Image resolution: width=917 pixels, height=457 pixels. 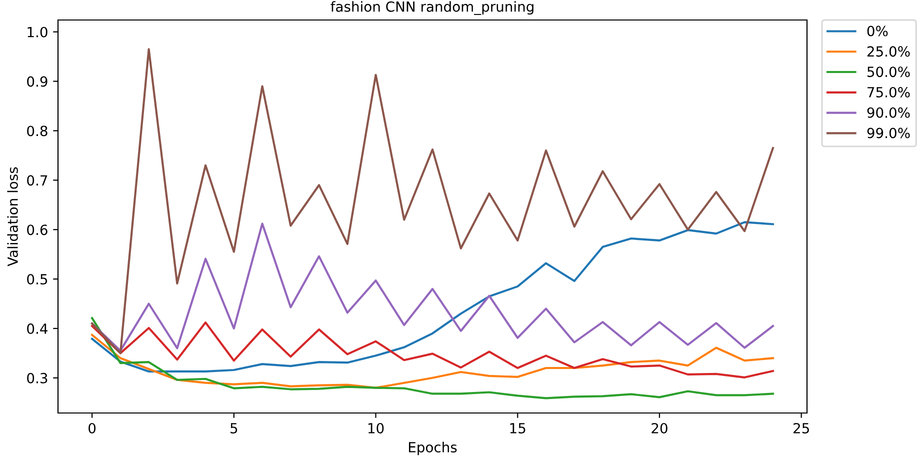 I want to click on legend-label: 75.0%, so click(x=889, y=92).